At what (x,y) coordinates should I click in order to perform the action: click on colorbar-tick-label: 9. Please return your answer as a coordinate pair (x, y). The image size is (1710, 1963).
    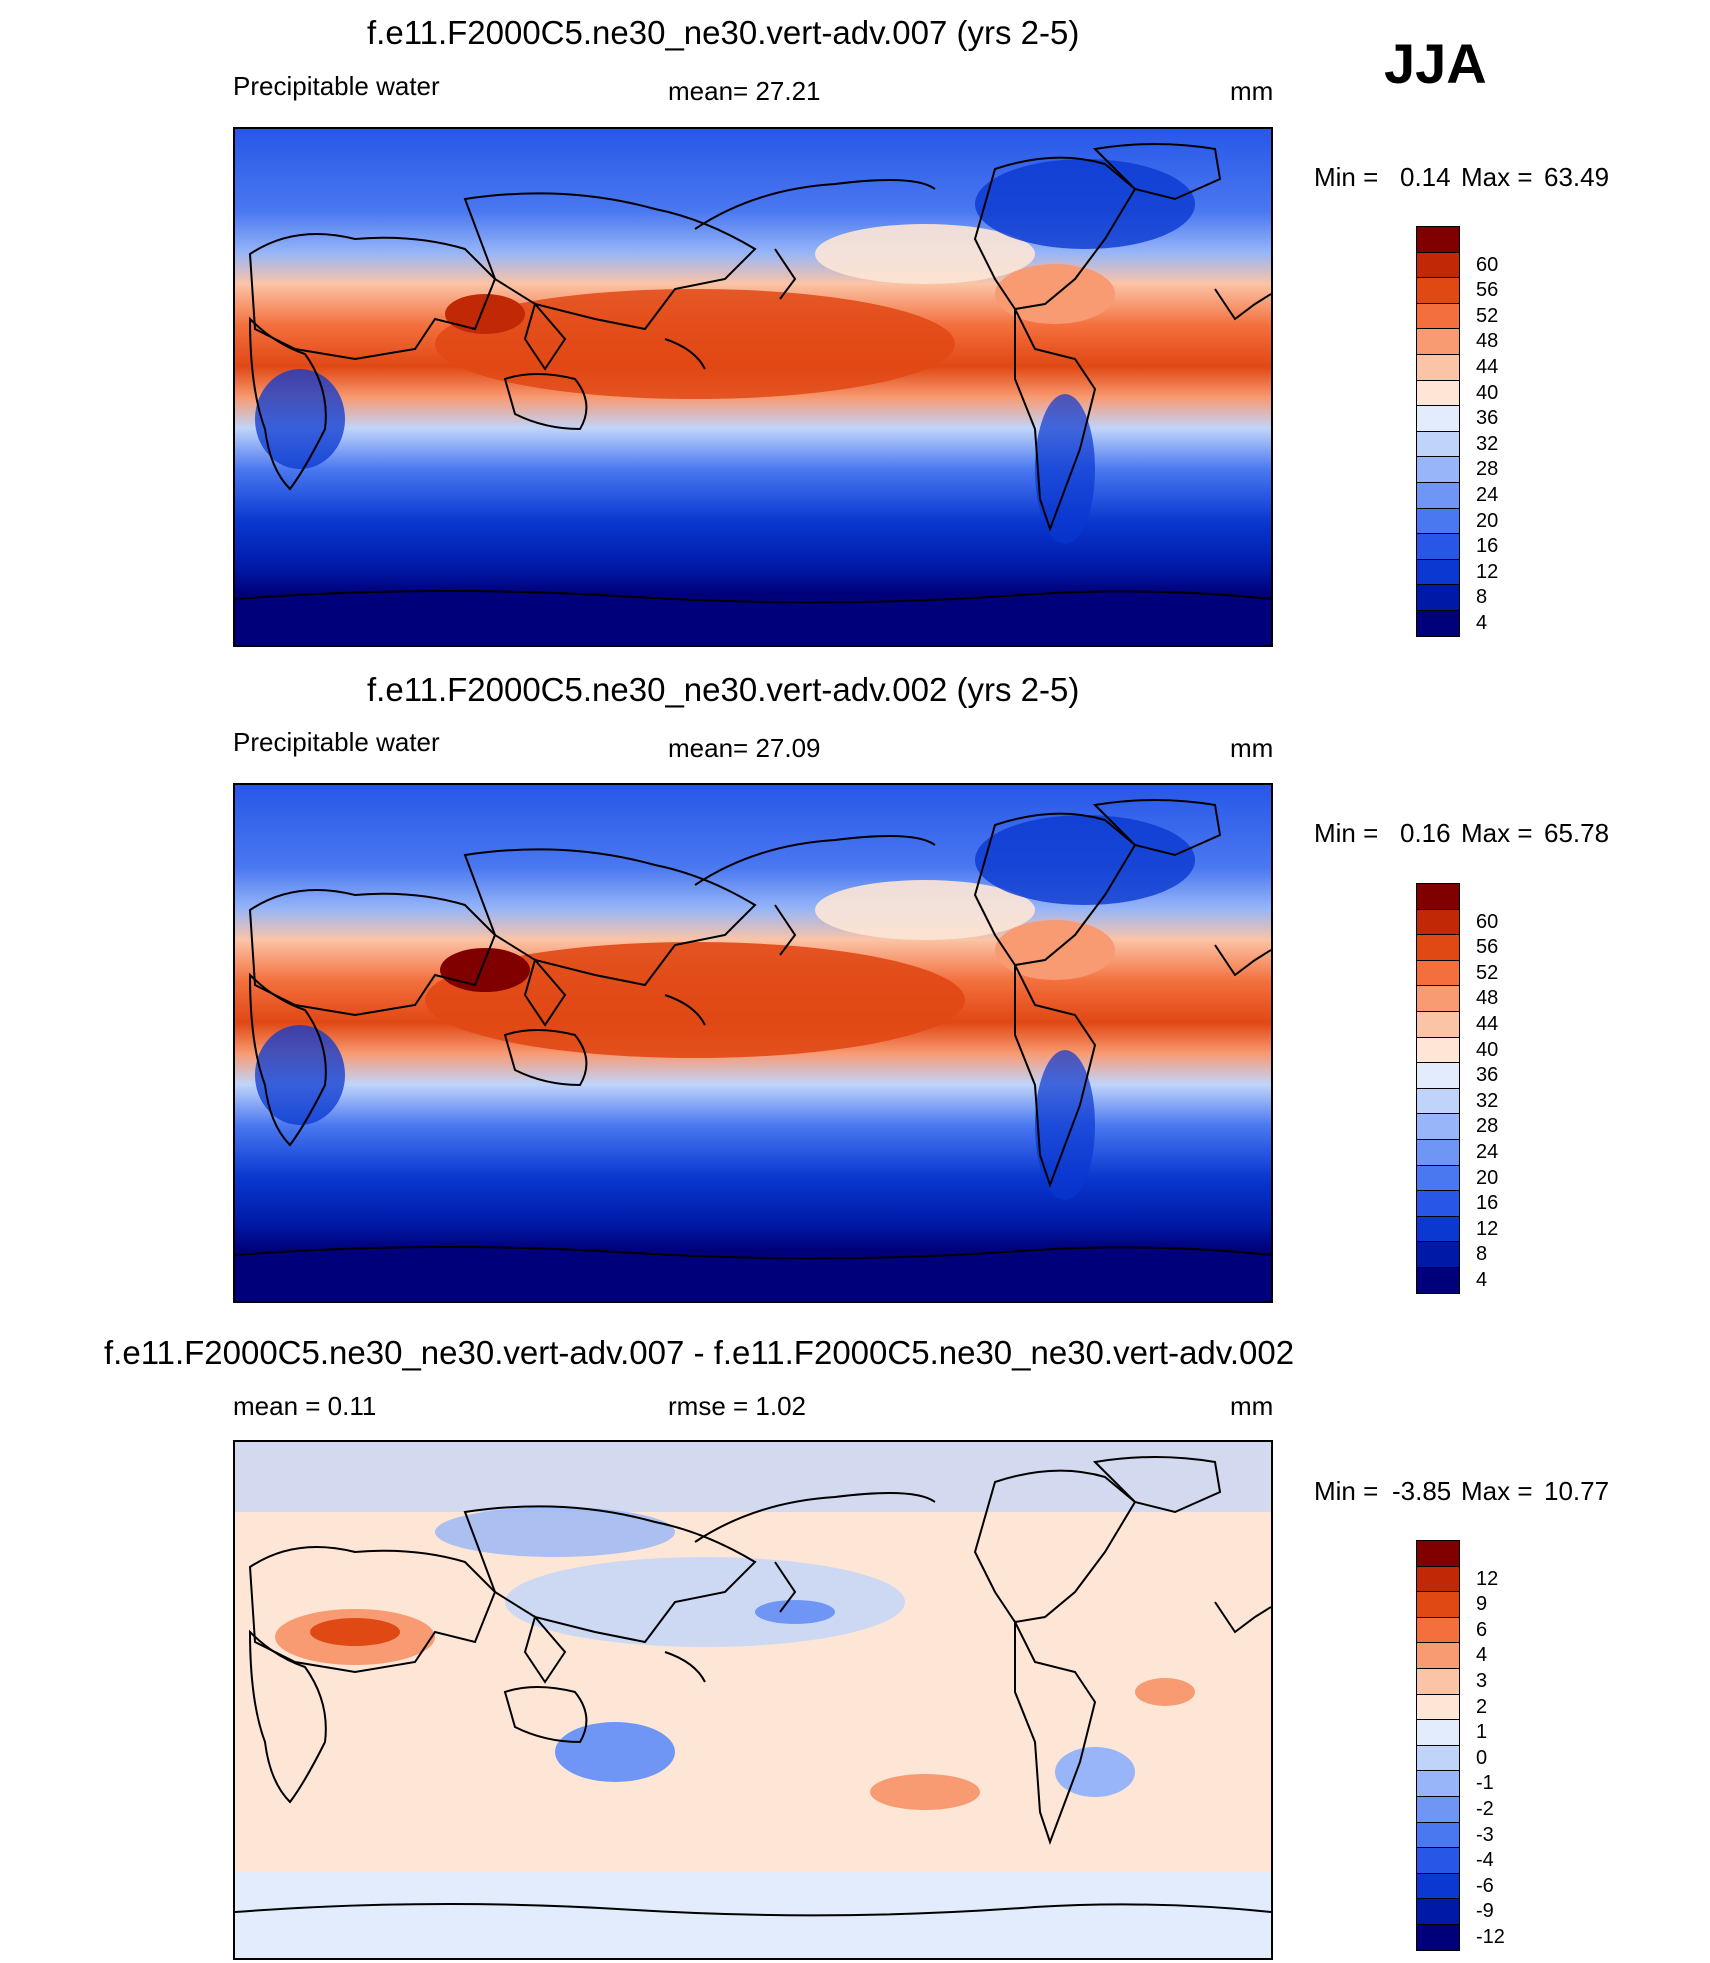
    Looking at the image, I should click on (1482, 1604).